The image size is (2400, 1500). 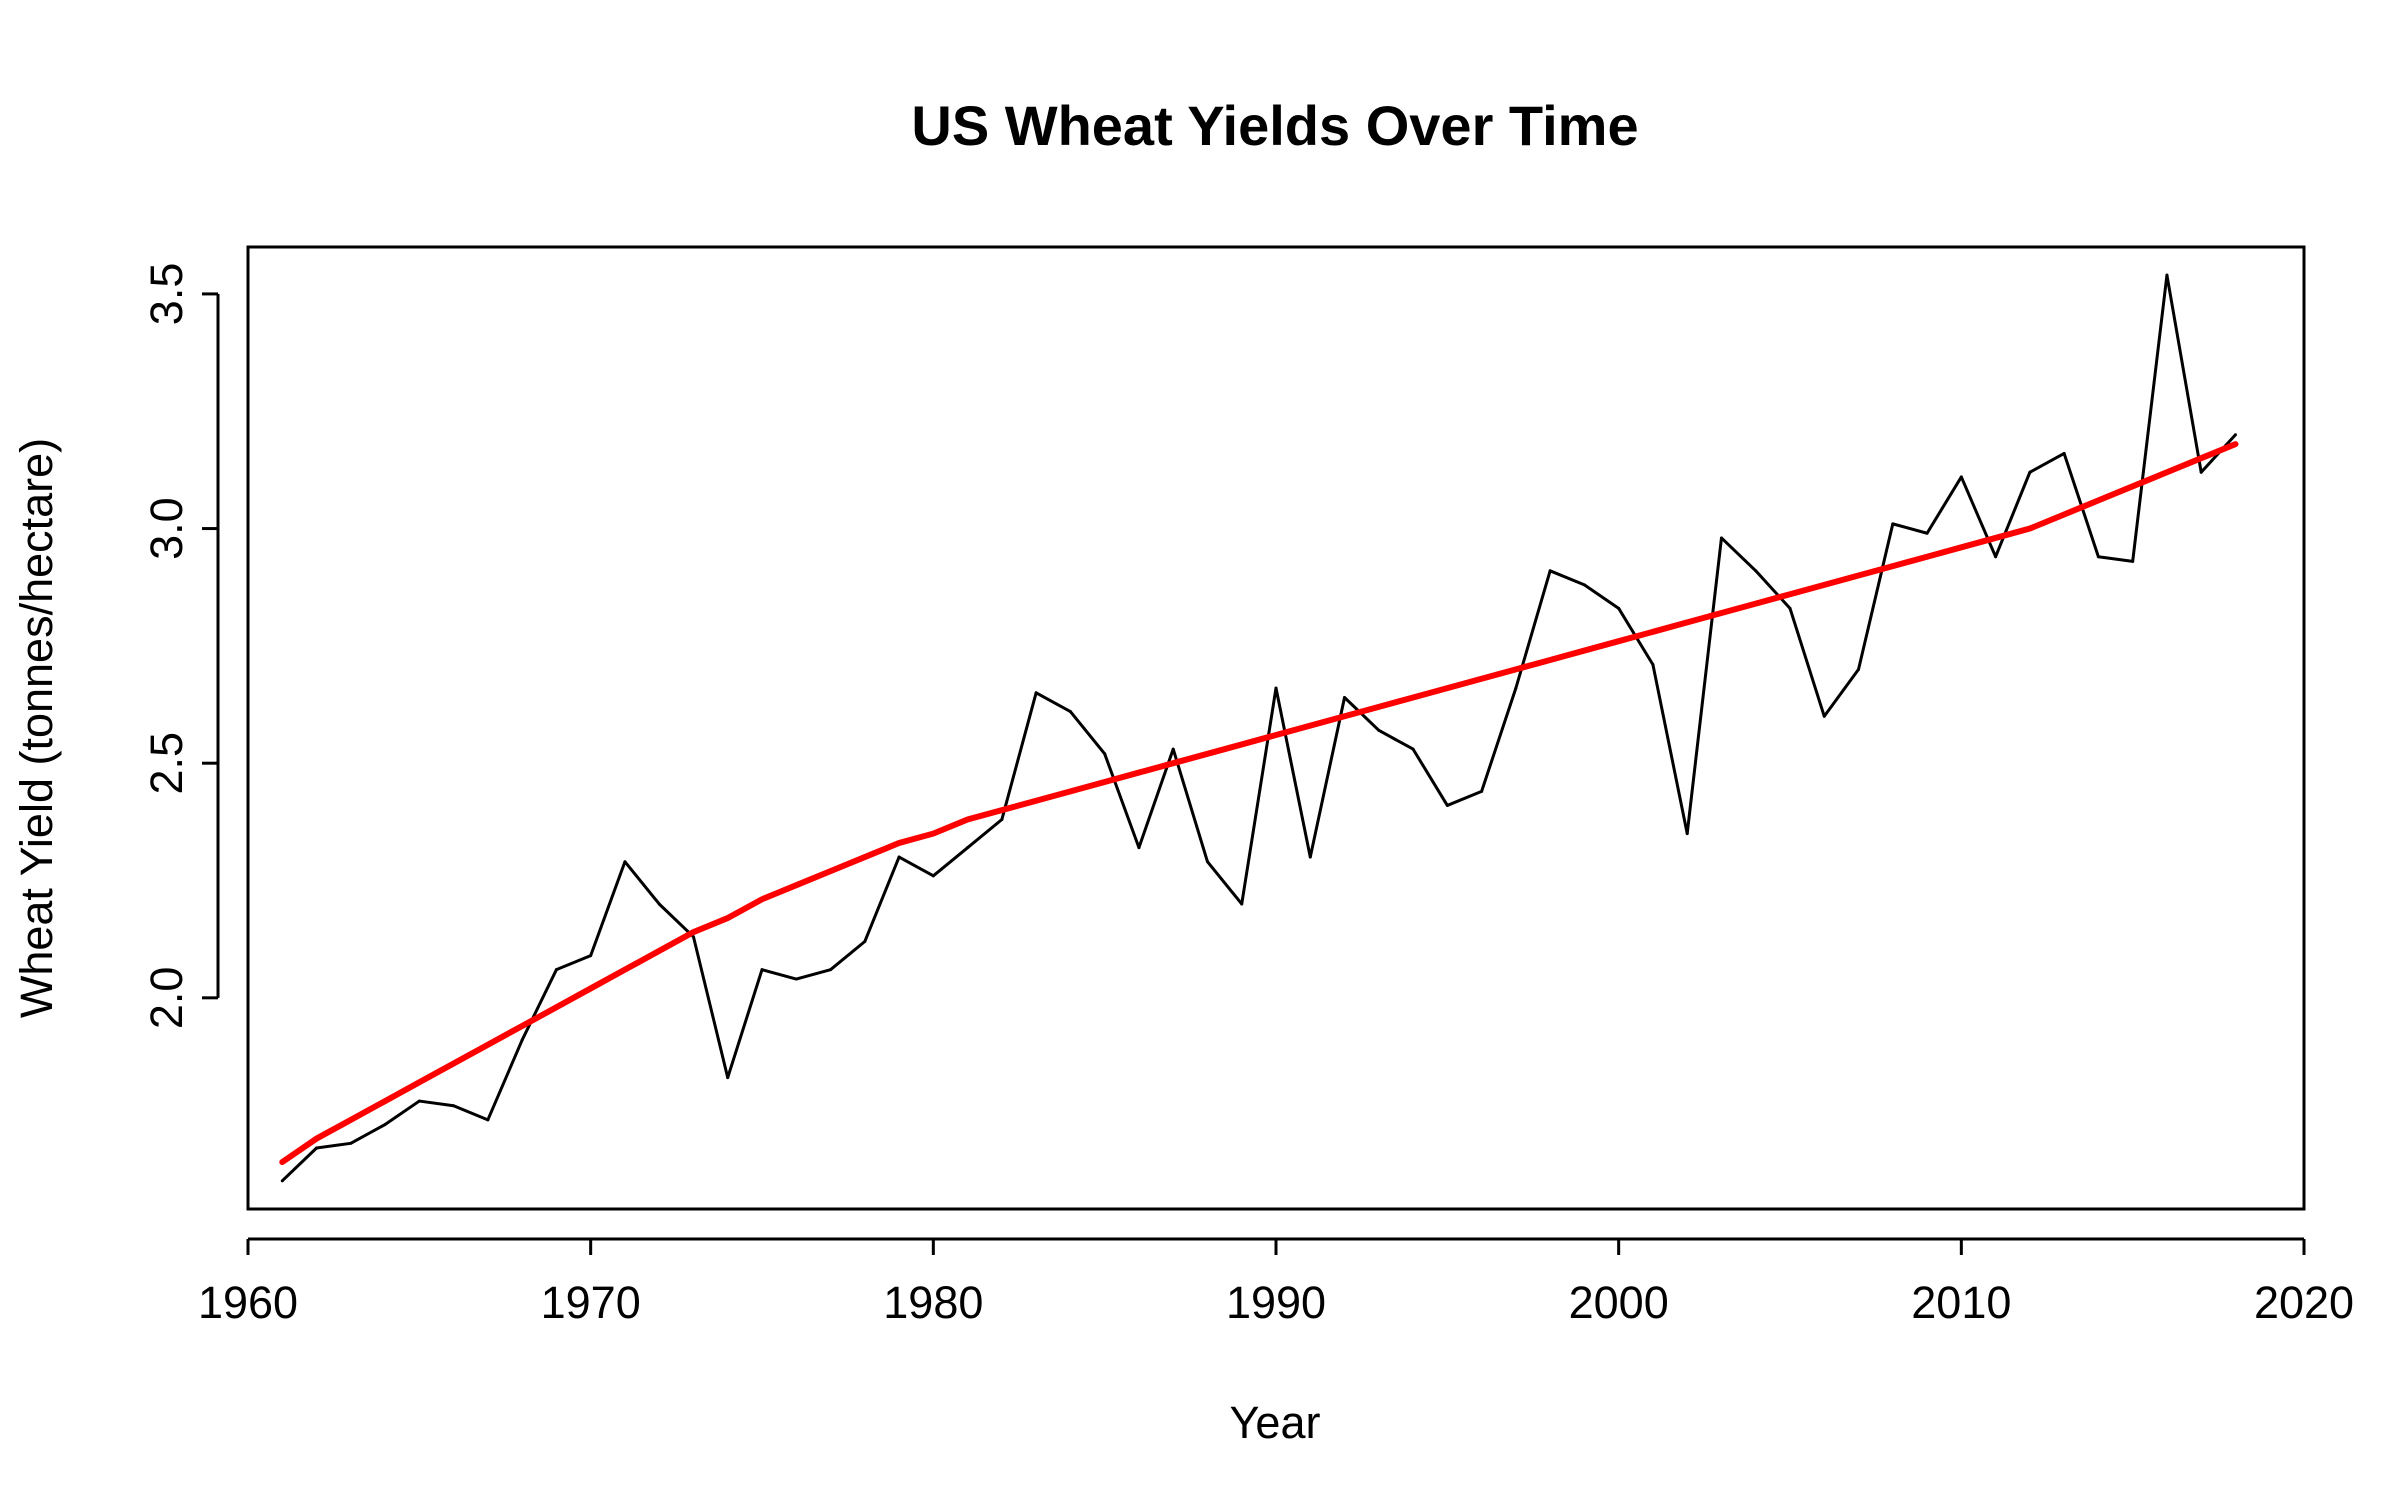 What do you see at coordinates (166, 528) in the screenshot?
I see `y-tick-label: 3.0` at bounding box center [166, 528].